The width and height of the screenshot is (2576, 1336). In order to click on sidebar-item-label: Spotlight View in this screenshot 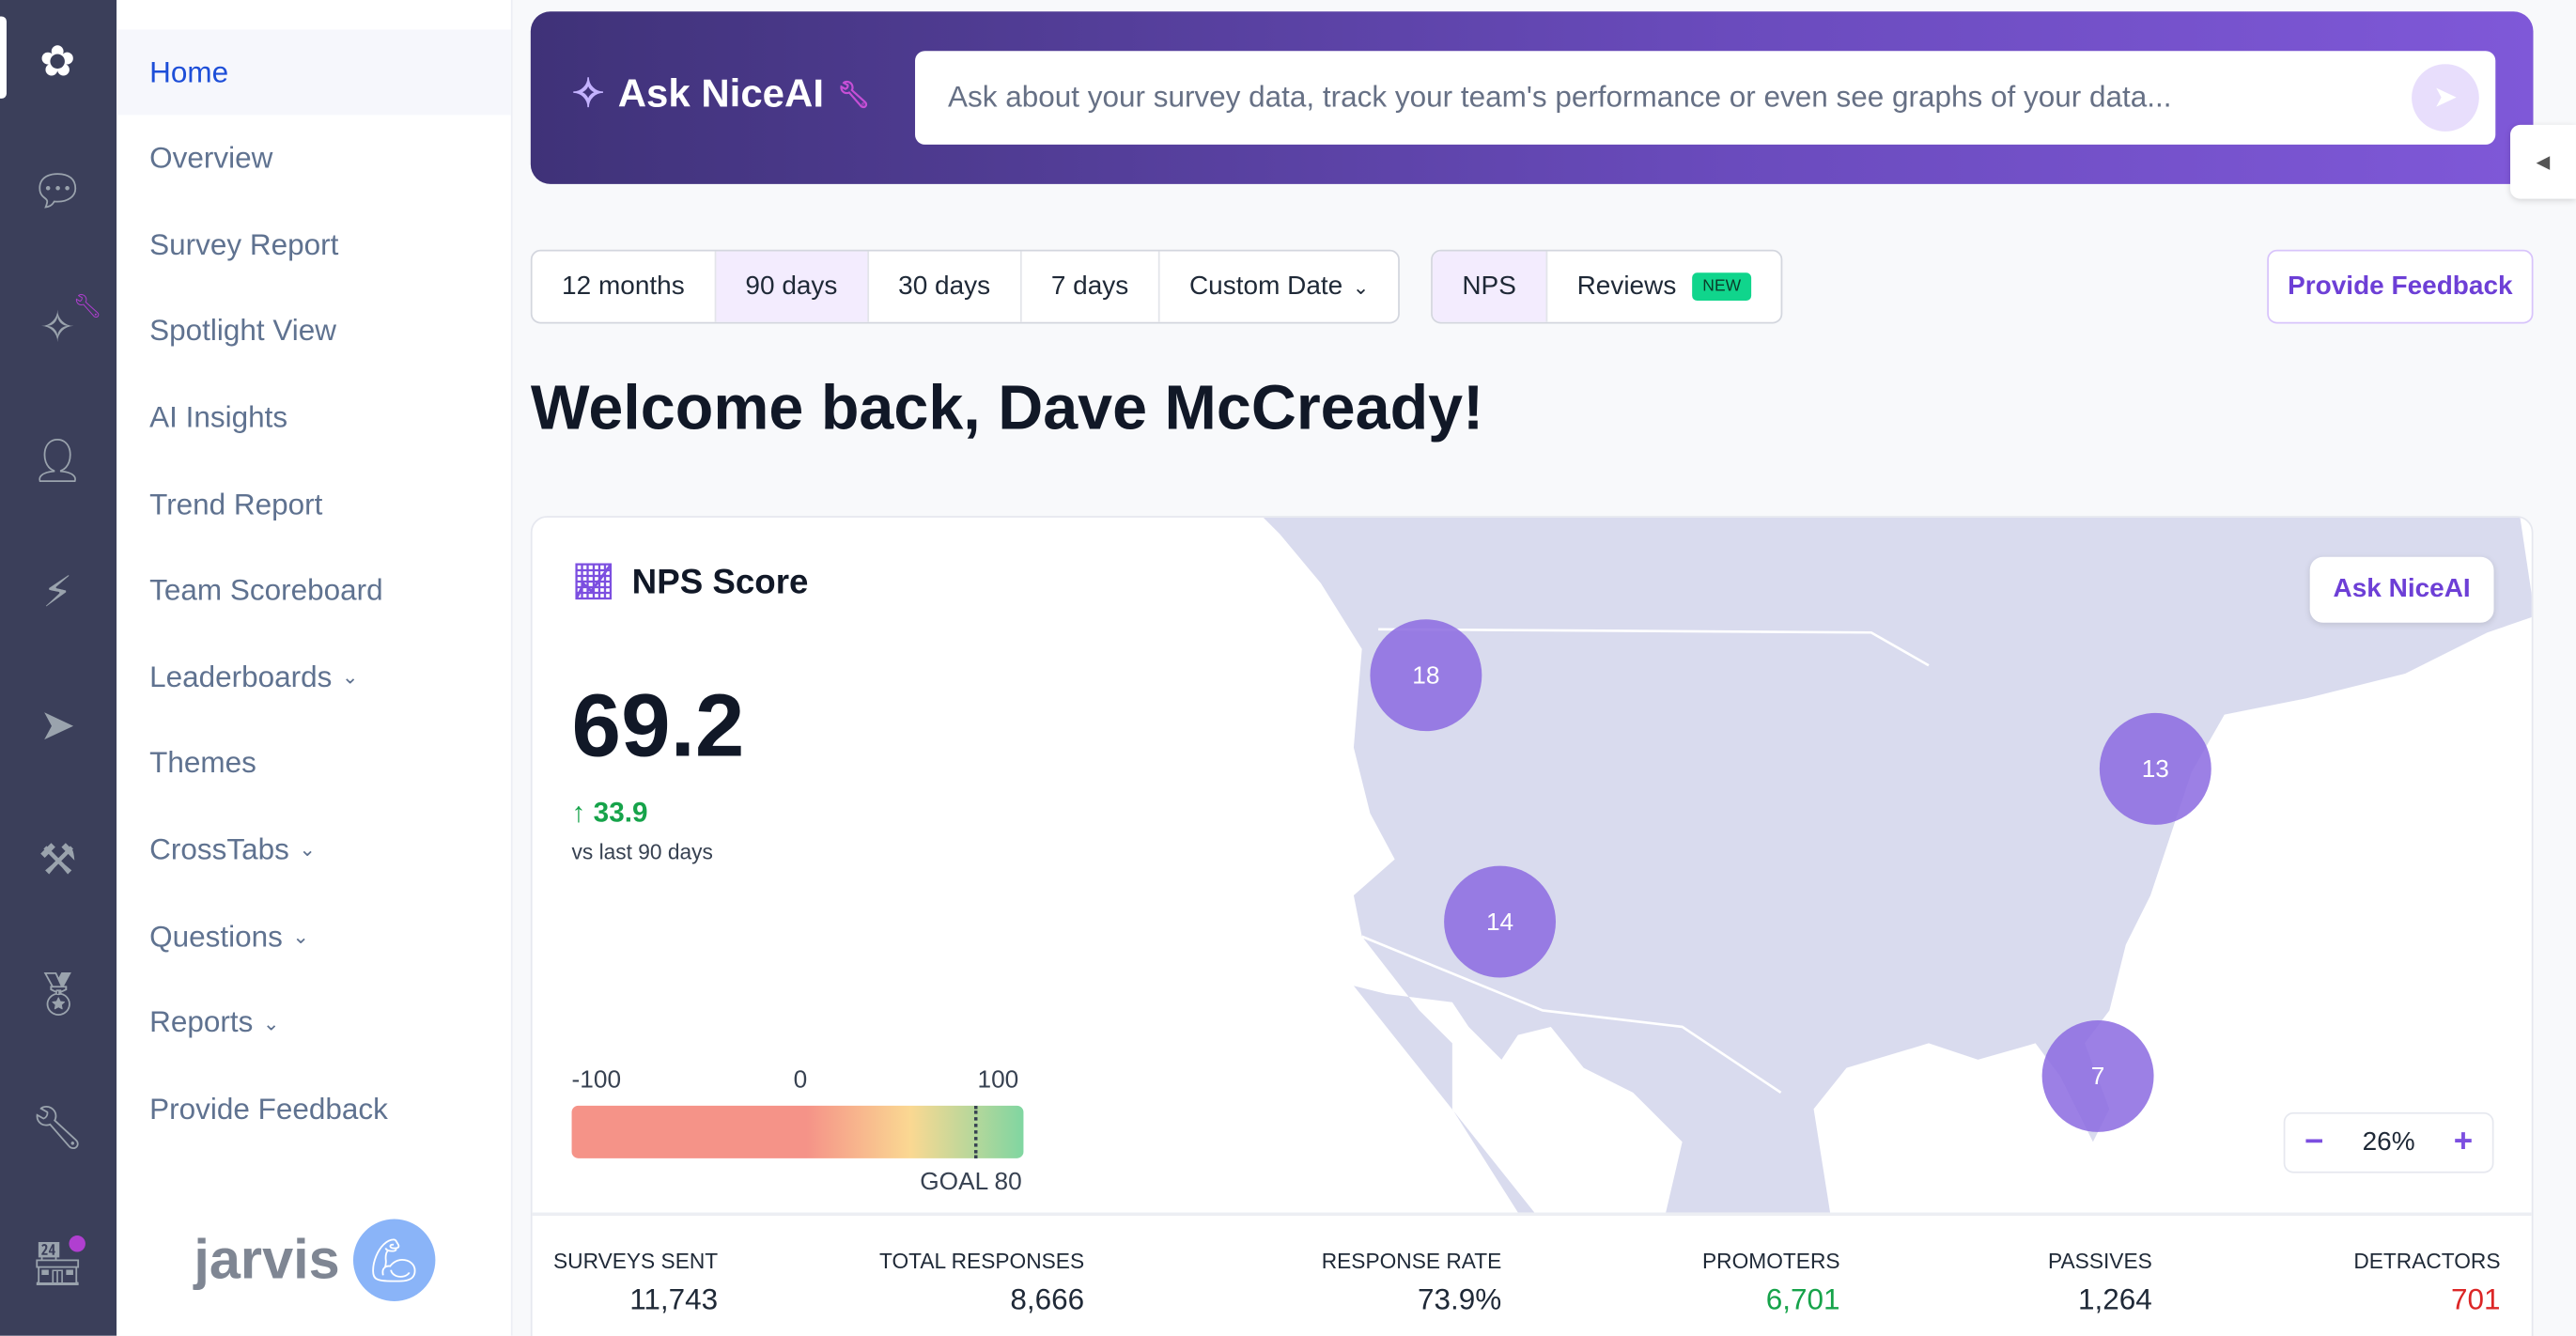, I will do `click(243, 331)`.